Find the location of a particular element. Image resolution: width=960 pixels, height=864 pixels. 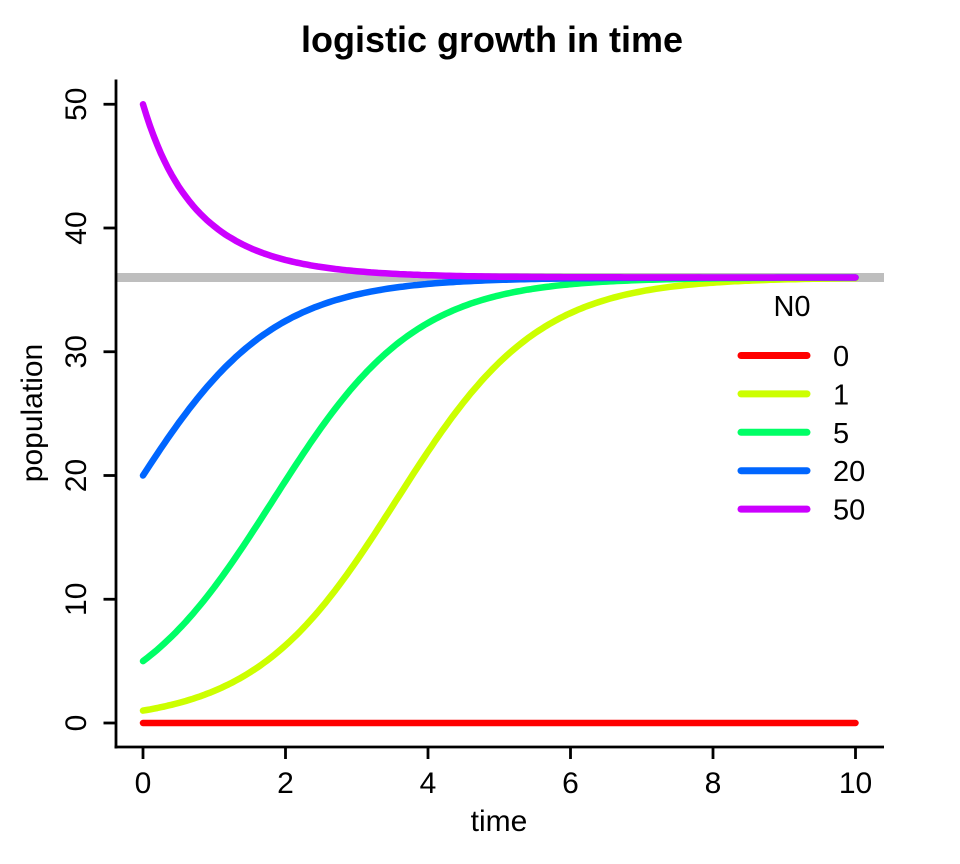

legend-label: 5 is located at coordinates (841, 434).